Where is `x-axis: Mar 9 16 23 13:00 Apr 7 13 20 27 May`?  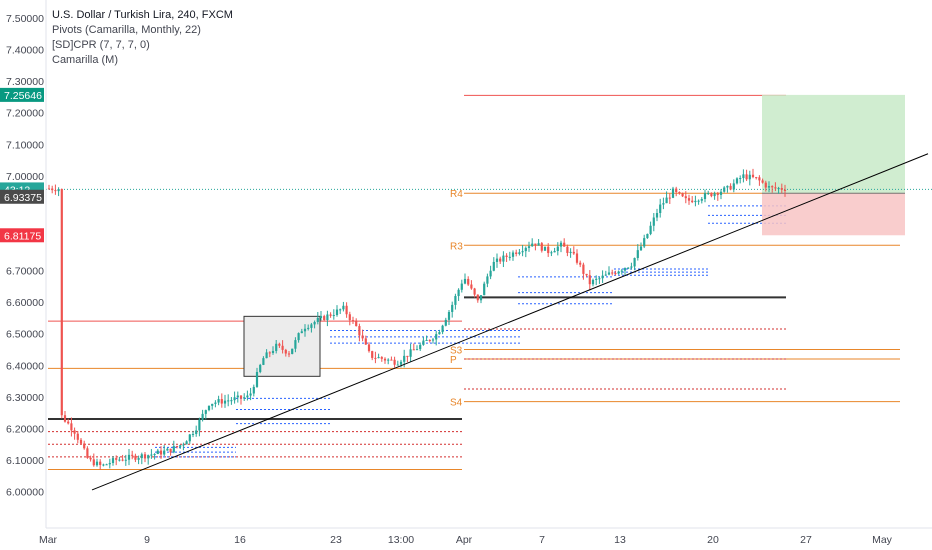 x-axis: Mar 9 16 23 13:00 Apr 7 13 20 27 May is located at coordinates (485, 536).